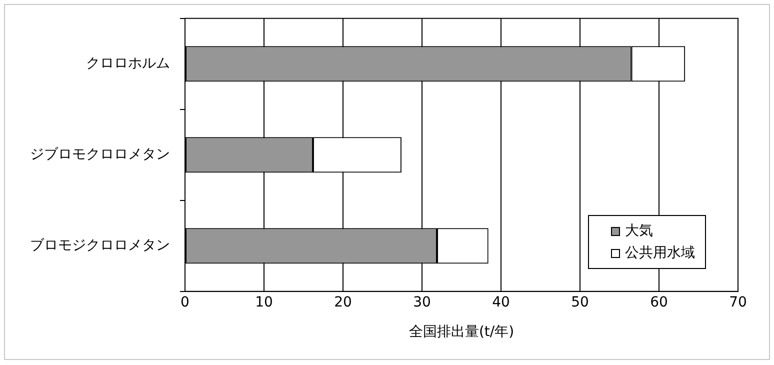  Describe the element at coordinates (264, 302) in the screenshot. I see `x-tick-label: 10` at that location.